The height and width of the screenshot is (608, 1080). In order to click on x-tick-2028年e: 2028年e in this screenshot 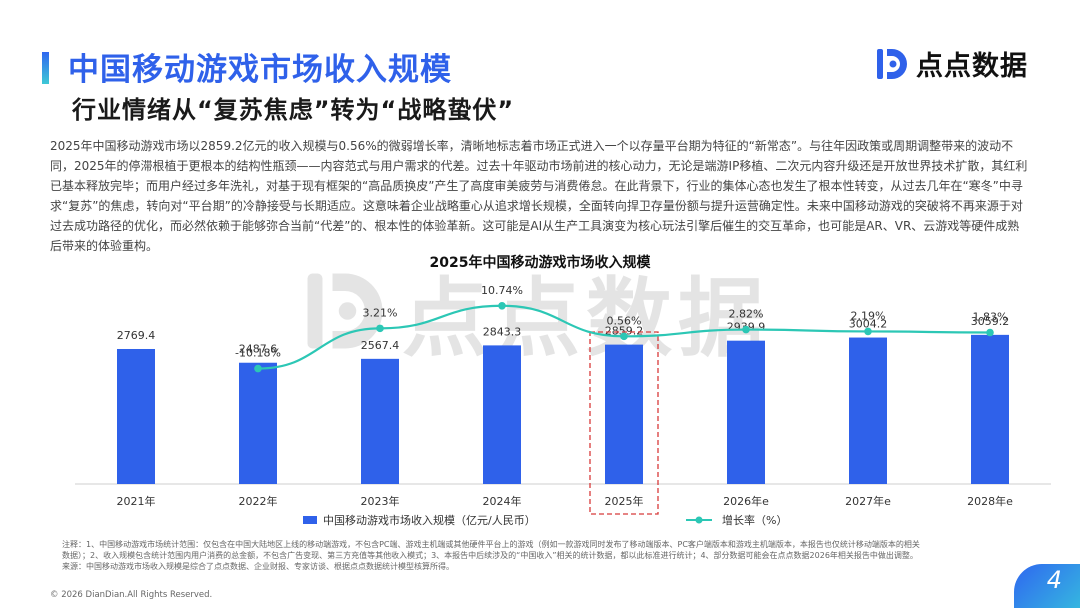, I will do `click(990, 501)`.